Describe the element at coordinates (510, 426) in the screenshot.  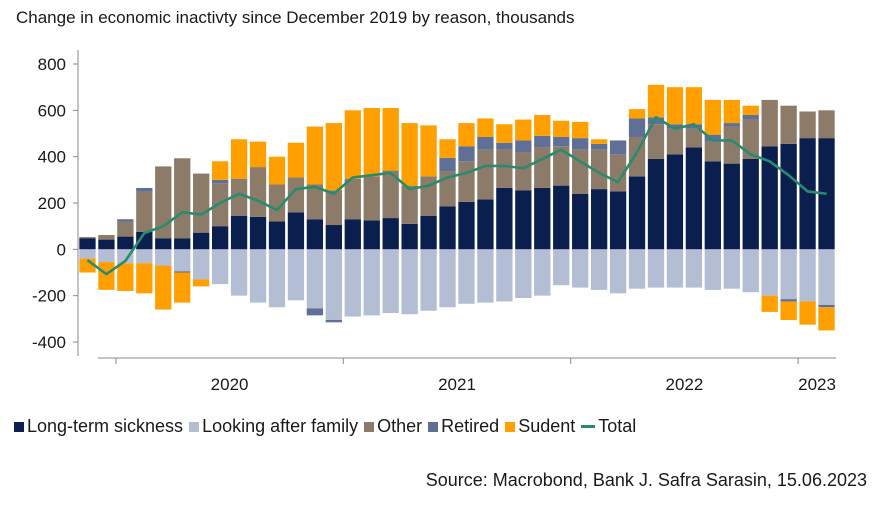
I see `legend-swatch-sudent` at that location.